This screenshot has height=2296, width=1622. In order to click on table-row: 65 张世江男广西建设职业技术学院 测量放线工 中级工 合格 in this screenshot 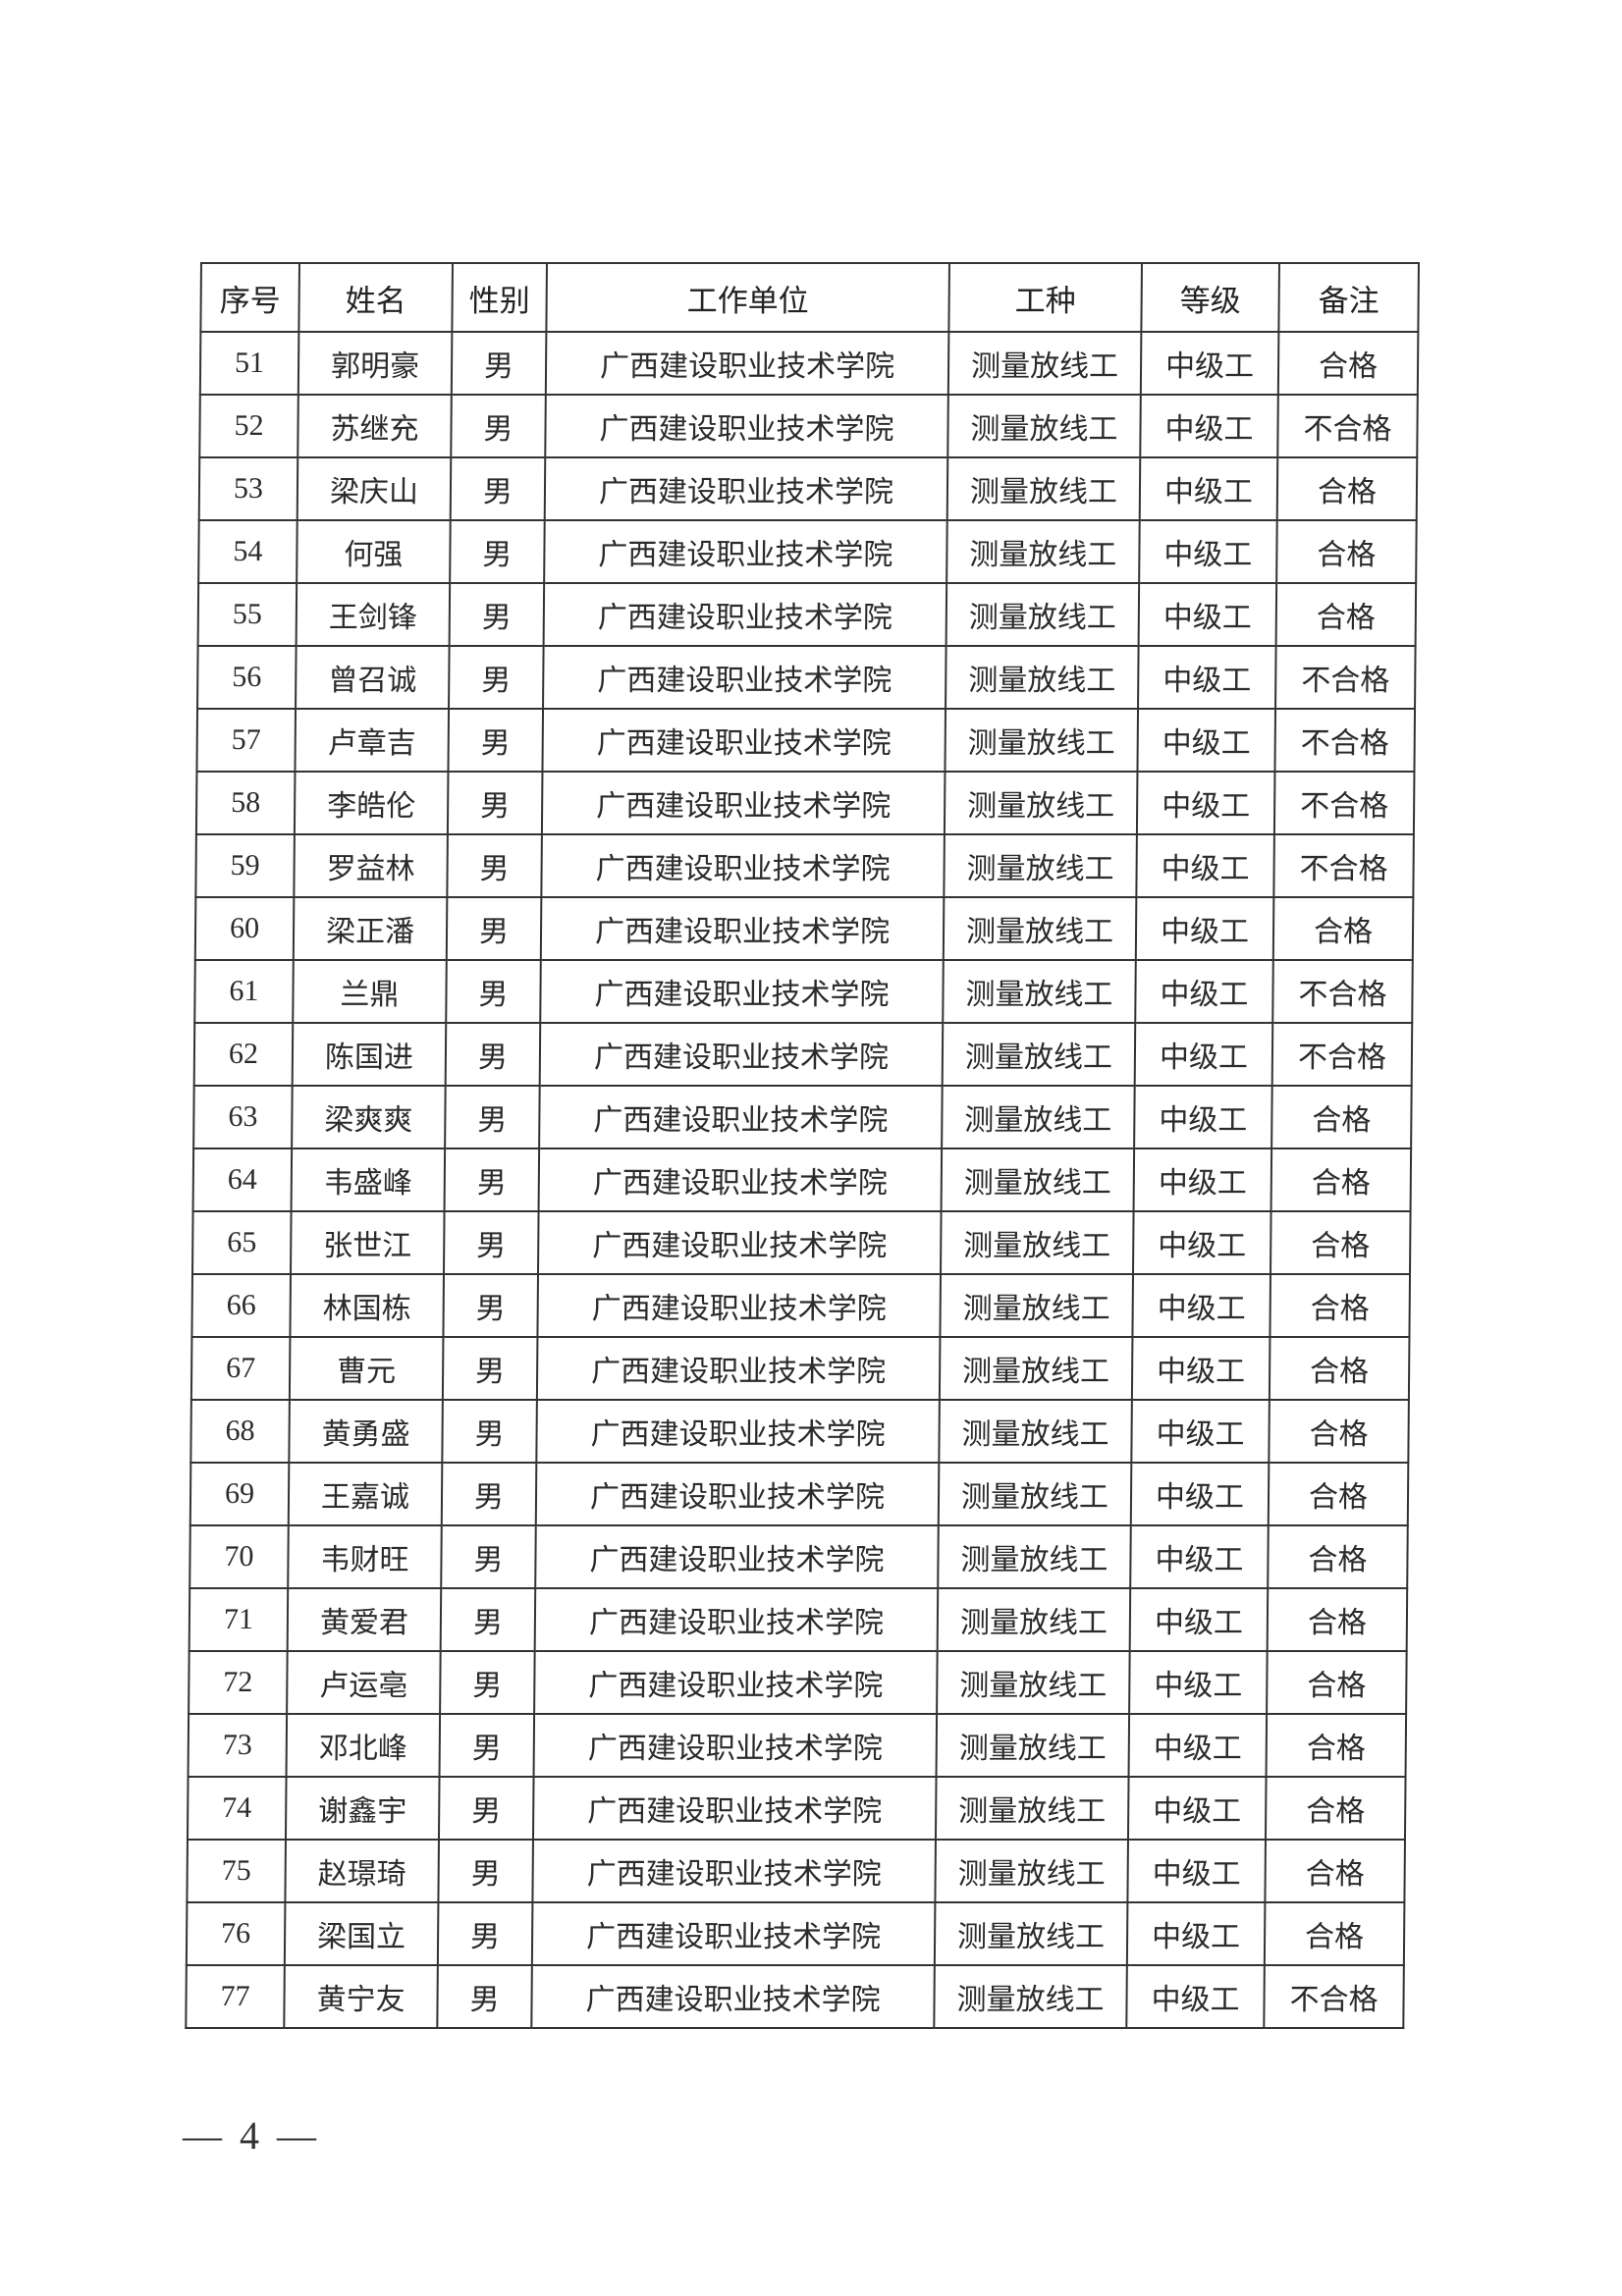, I will do `click(801, 1242)`.